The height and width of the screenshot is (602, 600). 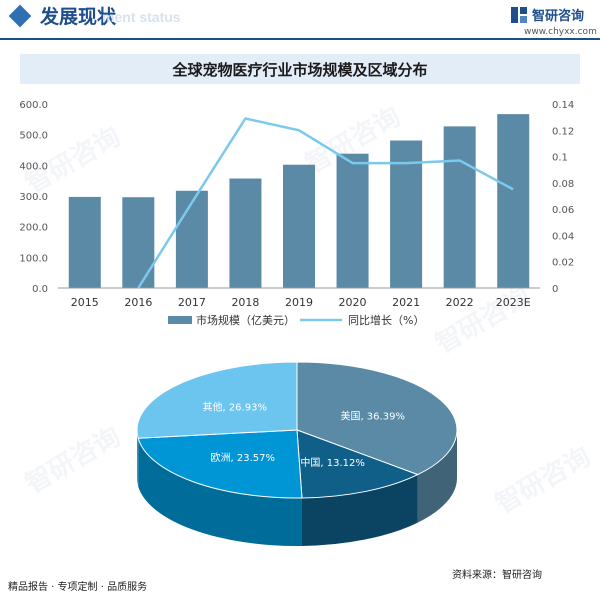 I want to click on chart-title-band: 全球宠物医疗行业市场规模及区域分布, so click(x=300, y=69).